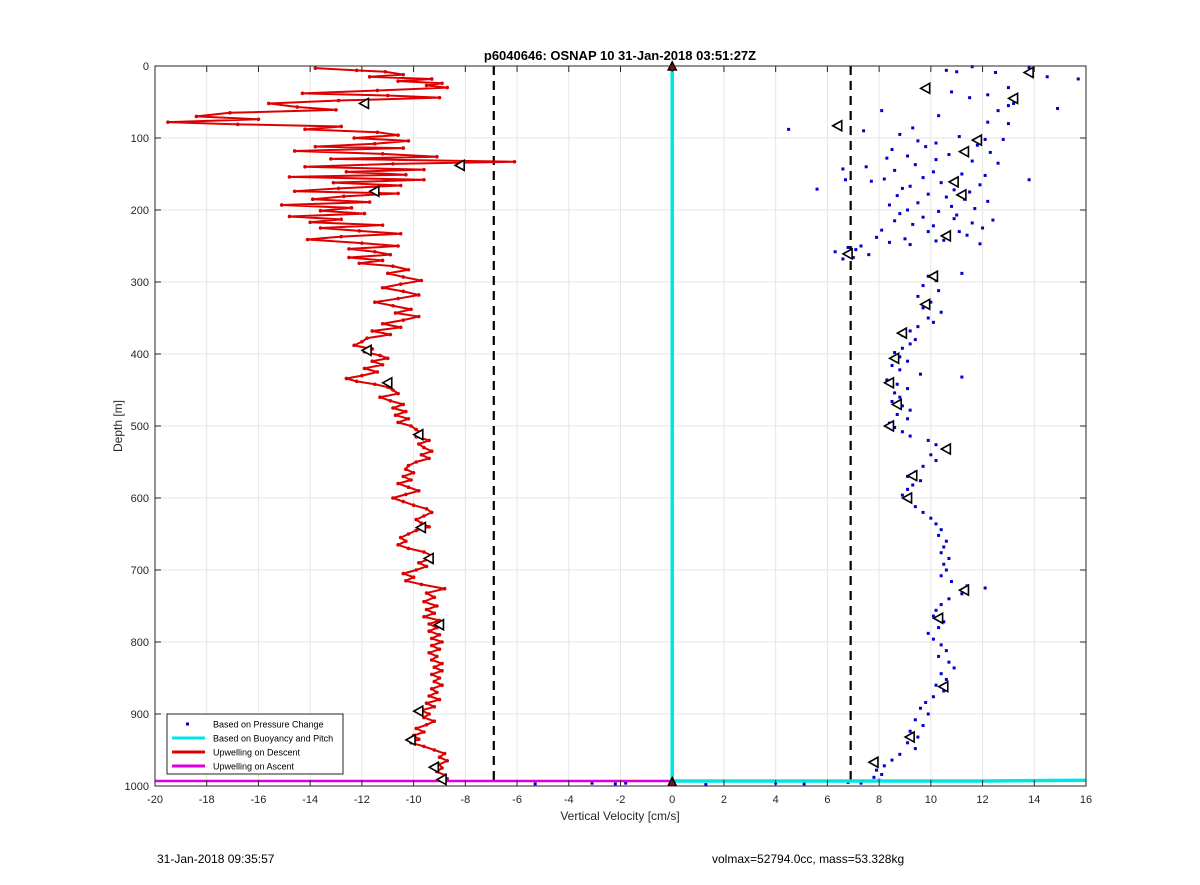  What do you see at coordinates (273, 739) in the screenshot?
I see `legend-label: Based on Buoyancy and Pitch` at bounding box center [273, 739].